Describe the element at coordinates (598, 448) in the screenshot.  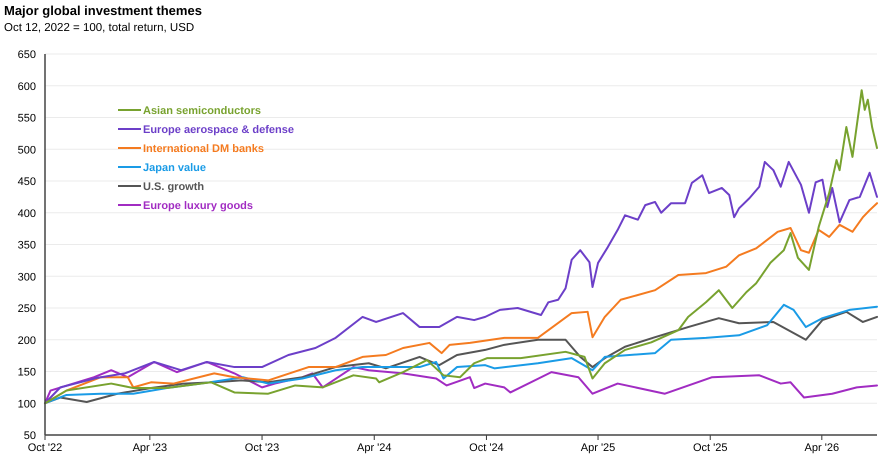
I see `x-tick-label: Apr '25` at that location.